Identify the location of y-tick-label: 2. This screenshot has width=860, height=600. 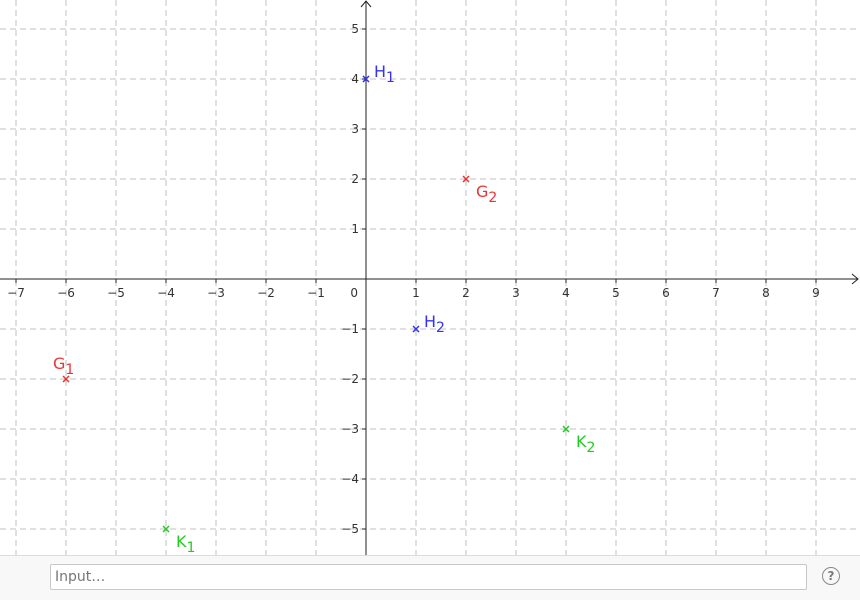
(355, 179).